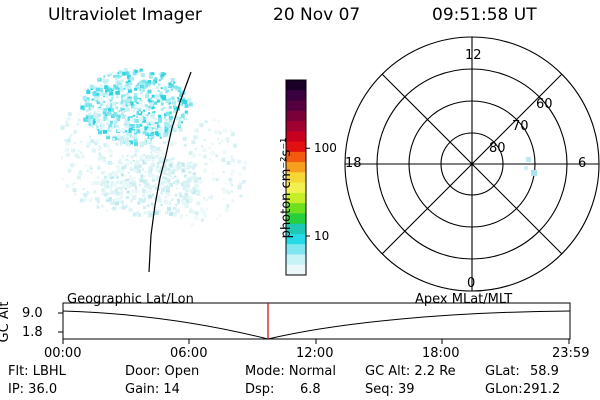 This screenshot has width=600, height=400. Describe the element at coordinates (484, 15) in the screenshot. I see `observation-time: 09:51:58 UT` at that location.